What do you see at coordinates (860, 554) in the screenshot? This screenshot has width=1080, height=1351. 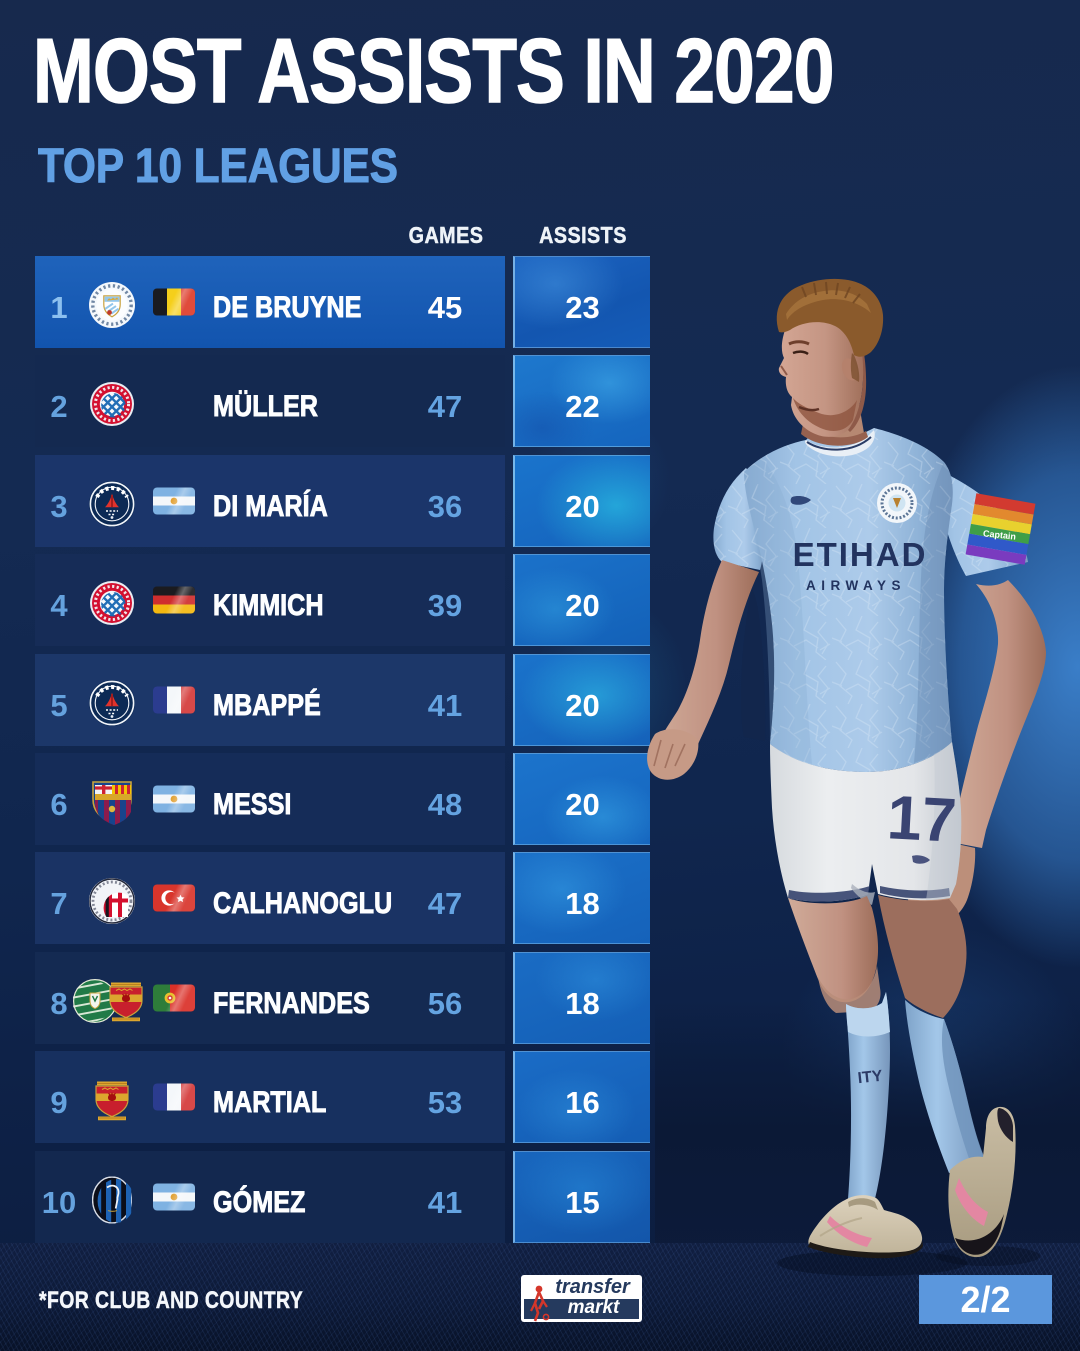 I see `svg-text: ETIHAD` at bounding box center [860, 554].